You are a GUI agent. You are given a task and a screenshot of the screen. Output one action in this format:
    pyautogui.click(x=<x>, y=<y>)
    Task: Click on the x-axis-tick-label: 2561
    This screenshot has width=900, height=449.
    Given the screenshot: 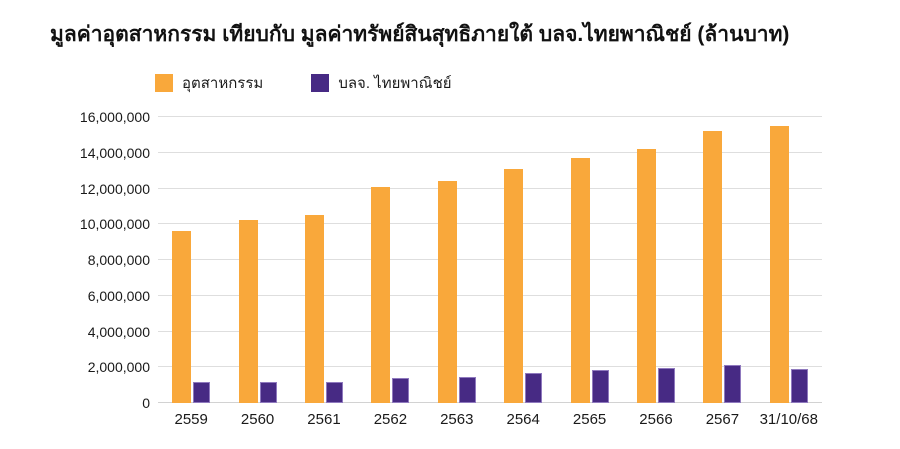 What is the action you would take?
    pyautogui.click(x=324, y=419)
    